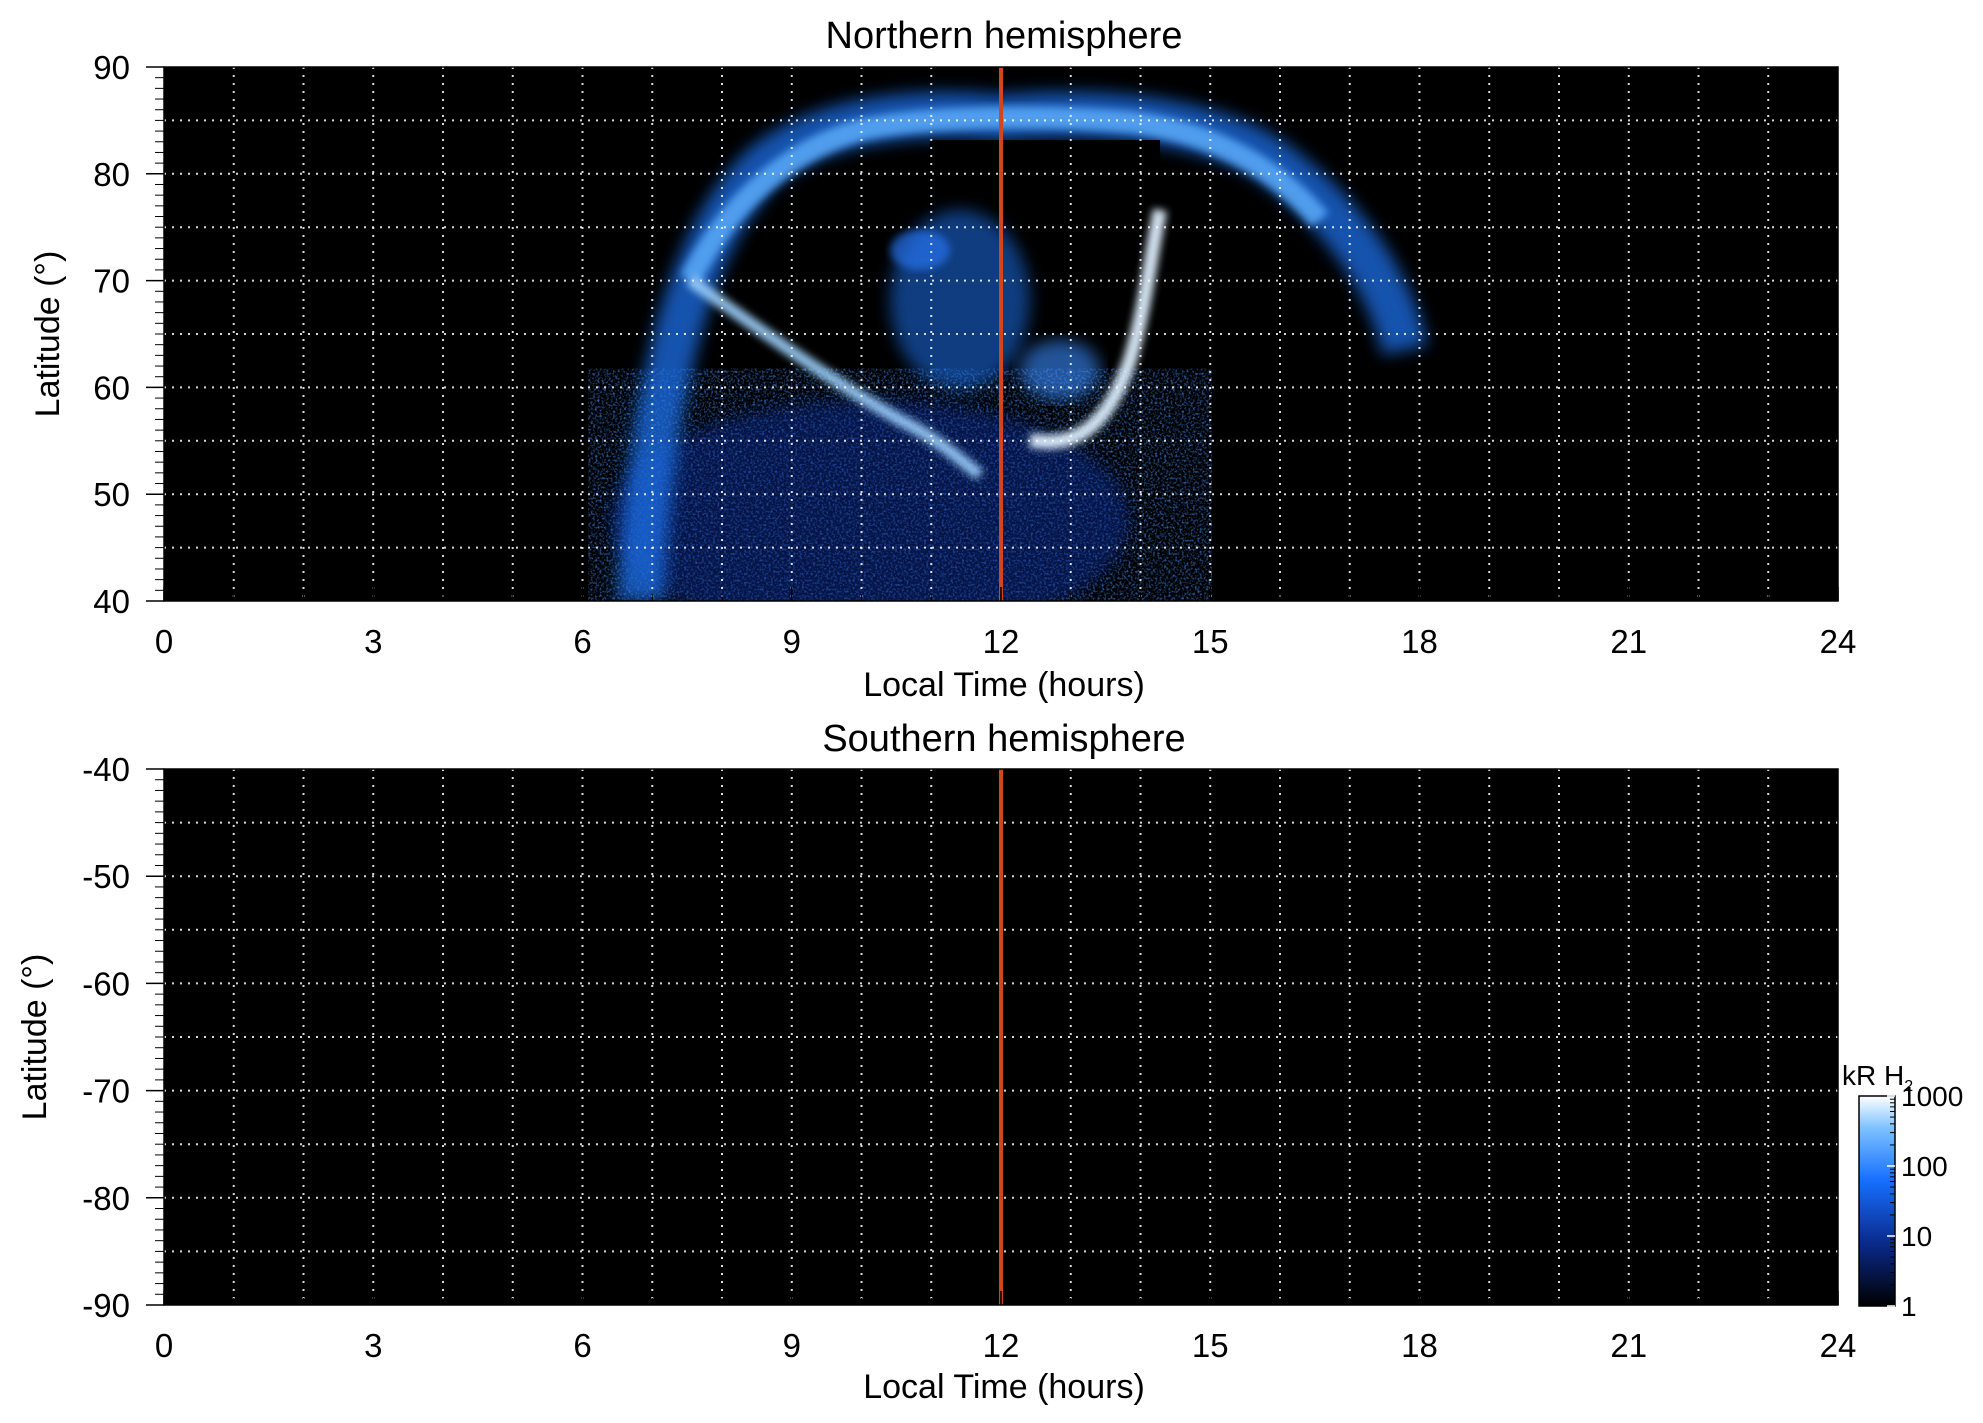  What do you see at coordinates (1003, 739) in the screenshot?
I see `south-title: Southern hemisphere` at bounding box center [1003, 739].